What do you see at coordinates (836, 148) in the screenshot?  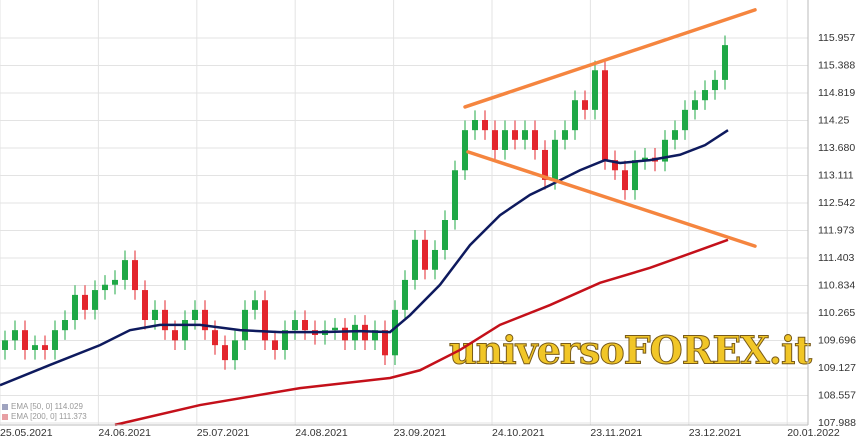 I see `y-tick-label: 113.680` at bounding box center [836, 148].